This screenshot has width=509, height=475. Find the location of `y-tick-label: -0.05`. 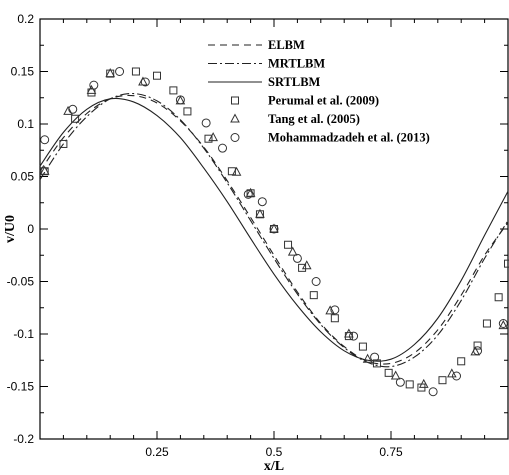

y-tick-label: -0.05 is located at coordinates (21, 282).